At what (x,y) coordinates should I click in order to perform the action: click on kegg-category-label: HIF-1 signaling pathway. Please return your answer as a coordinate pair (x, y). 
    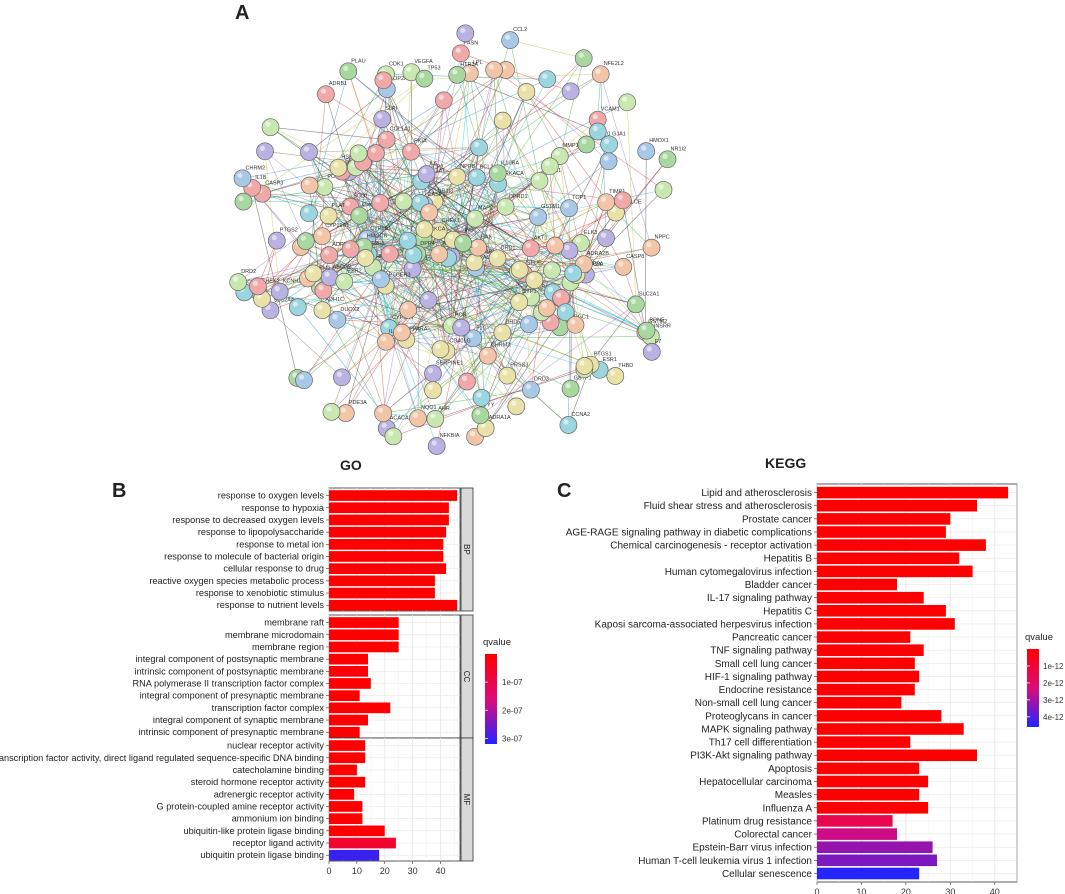
    Looking at the image, I should click on (758, 677).